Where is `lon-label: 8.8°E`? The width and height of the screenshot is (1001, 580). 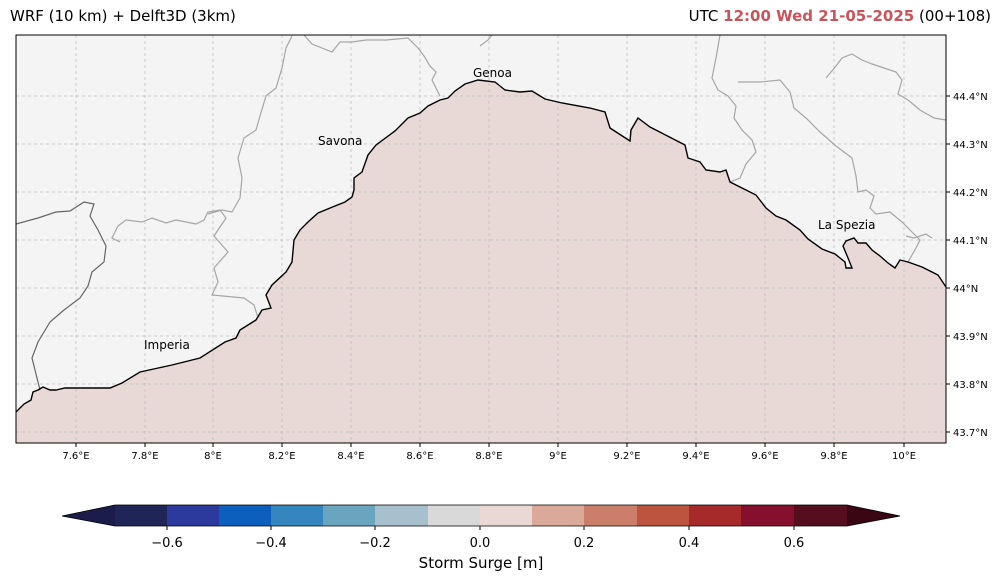
lon-label: 8.8°E is located at coordinates (488, 456).